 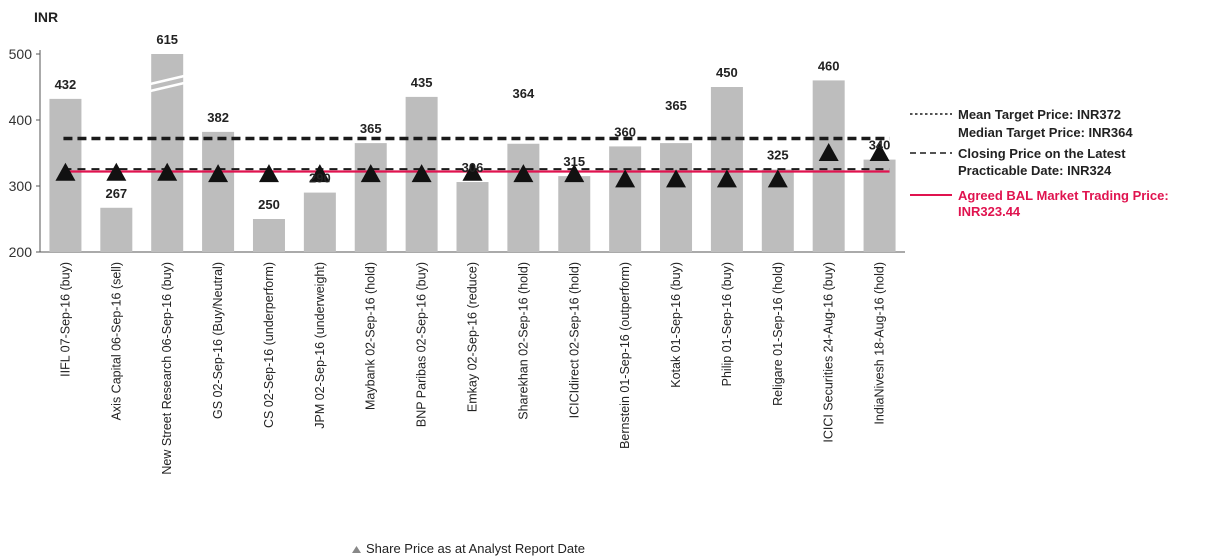 What do you see at coordinates (1045, 132) in the screenshot?
I see `legend-median-text: Median Target Price: INR364` at bounding box center [1045, 132].